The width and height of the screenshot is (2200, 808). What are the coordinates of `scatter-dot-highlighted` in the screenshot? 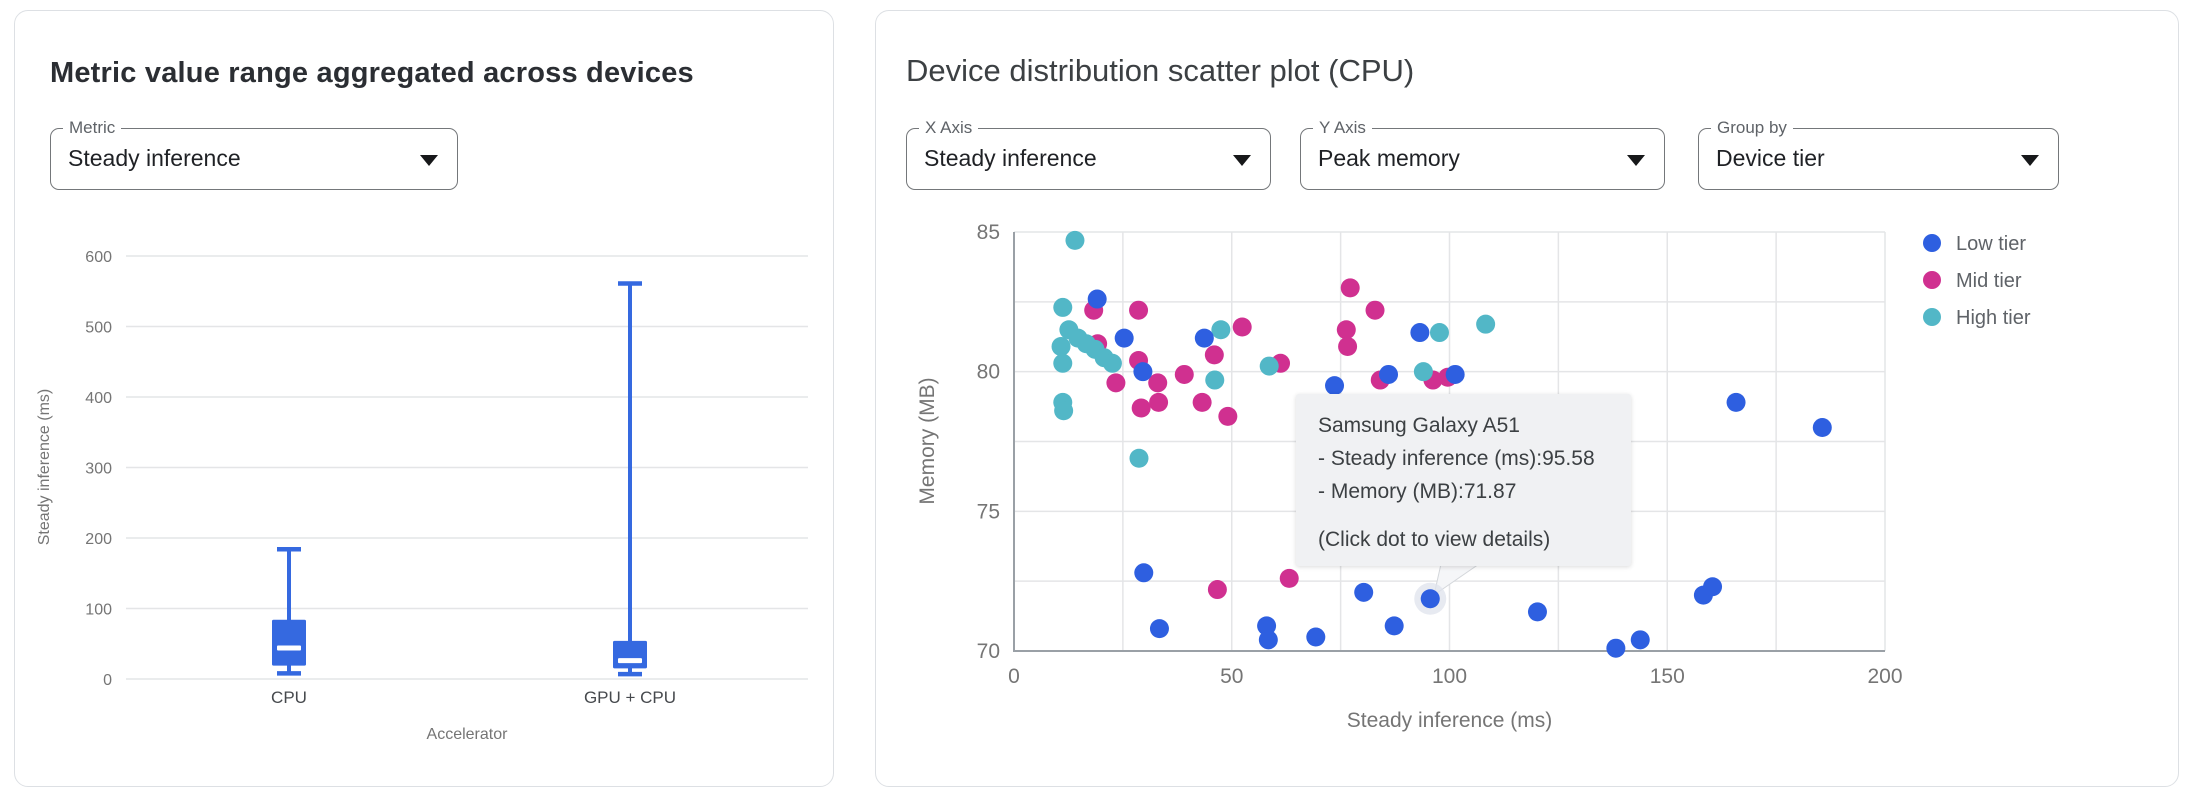 It's located at (1430, 599).